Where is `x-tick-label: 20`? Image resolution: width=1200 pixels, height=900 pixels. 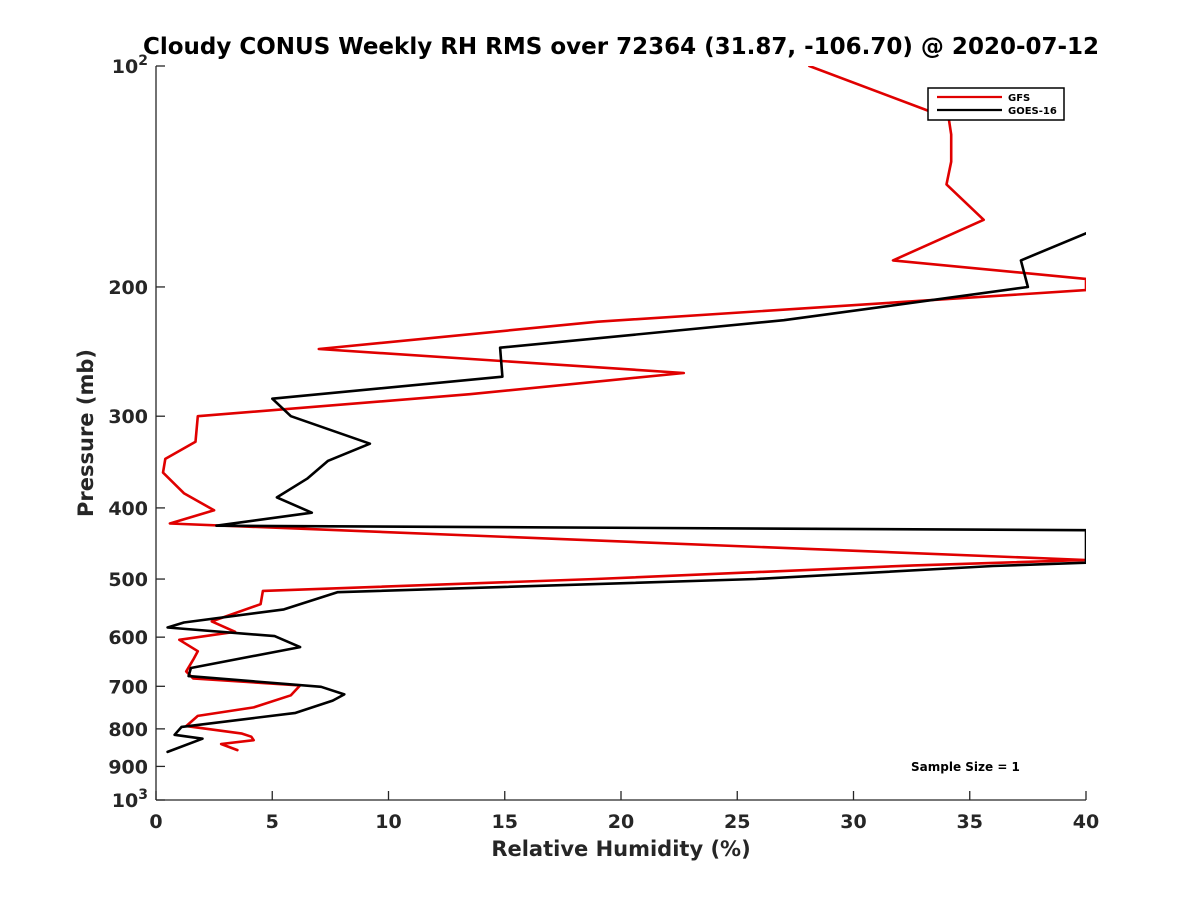 x-tick-label: 20 is located at coordinates (621, 822).